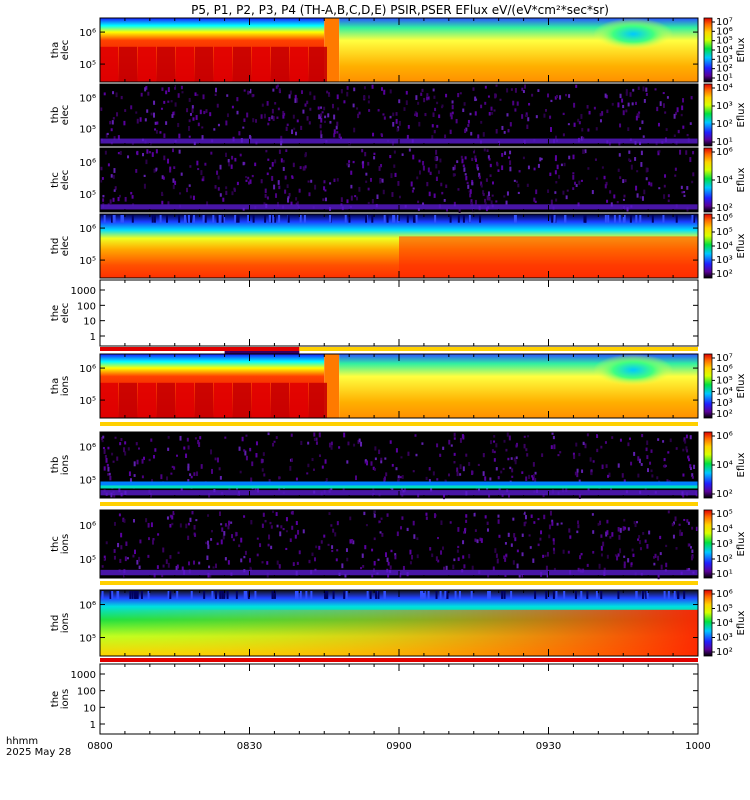 This screenshot has height=800, width=750. Describe the element at coordinates (399, 424) in the screenshot. I see `tha-ions-yellow-bar` at that location.